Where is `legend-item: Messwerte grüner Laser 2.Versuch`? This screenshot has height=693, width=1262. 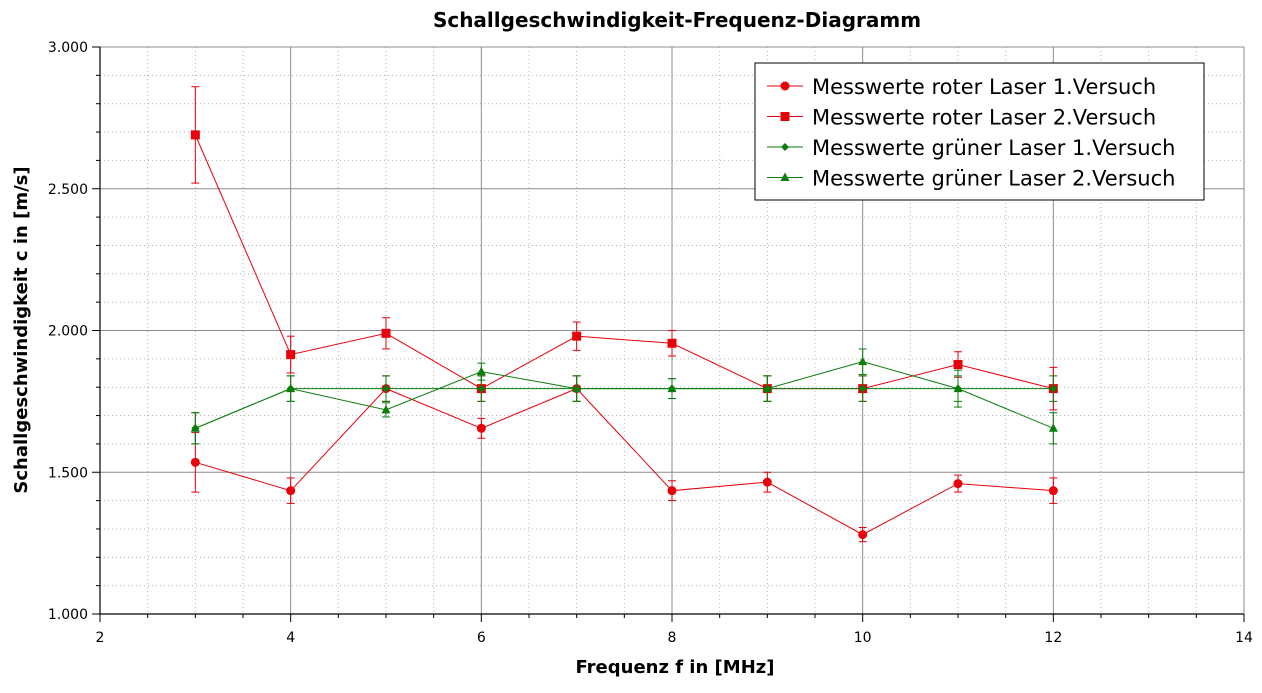
legend-item: Messwerte grüner Laser 2.Versuch is located at coordinates (971, 179).